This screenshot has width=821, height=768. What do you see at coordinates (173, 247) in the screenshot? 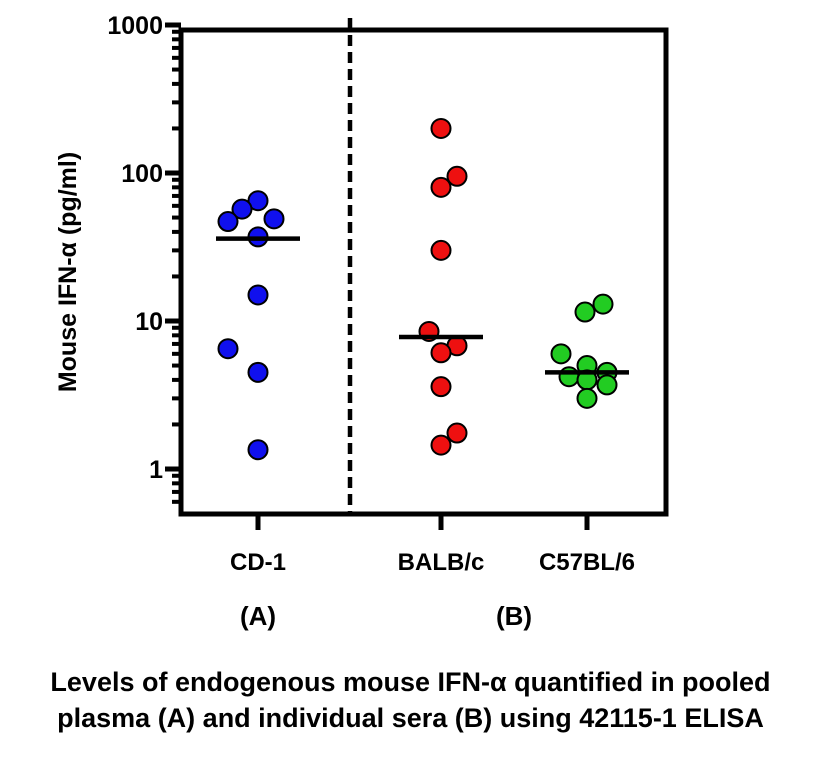
I see `y-major-ticks` at bounding box center [173, 247].